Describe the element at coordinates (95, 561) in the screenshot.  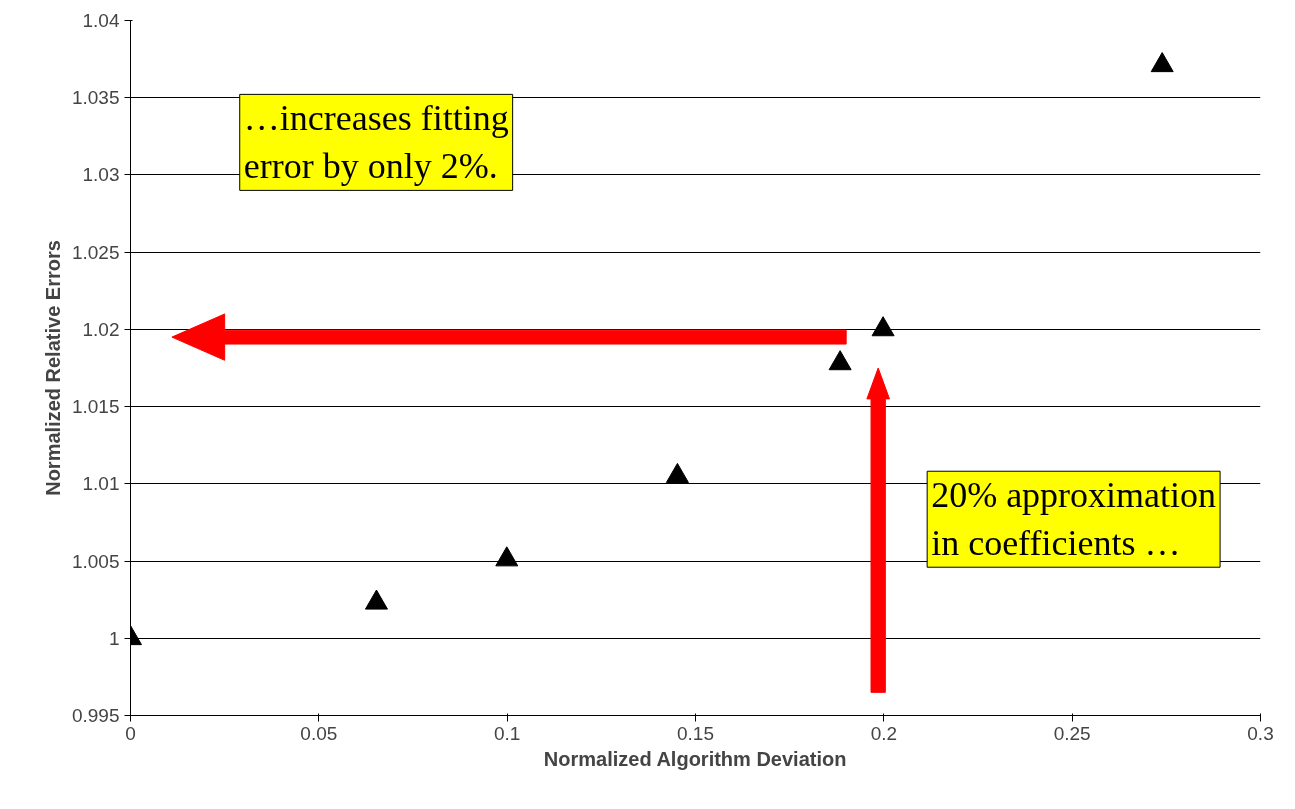
I see `y-tick-label: 1.005` at that location.